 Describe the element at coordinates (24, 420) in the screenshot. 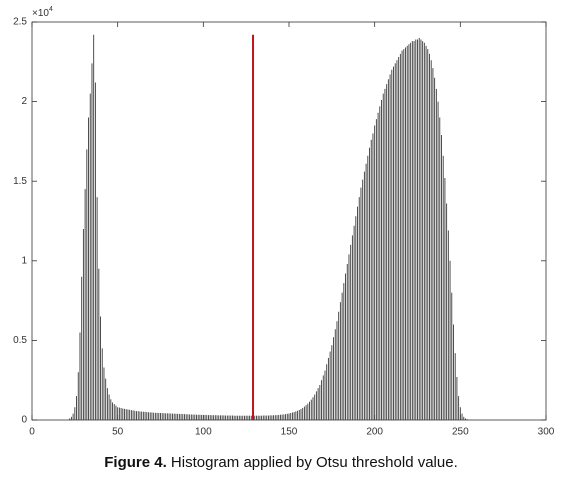

I see `y-tick-label: 0` at that location.